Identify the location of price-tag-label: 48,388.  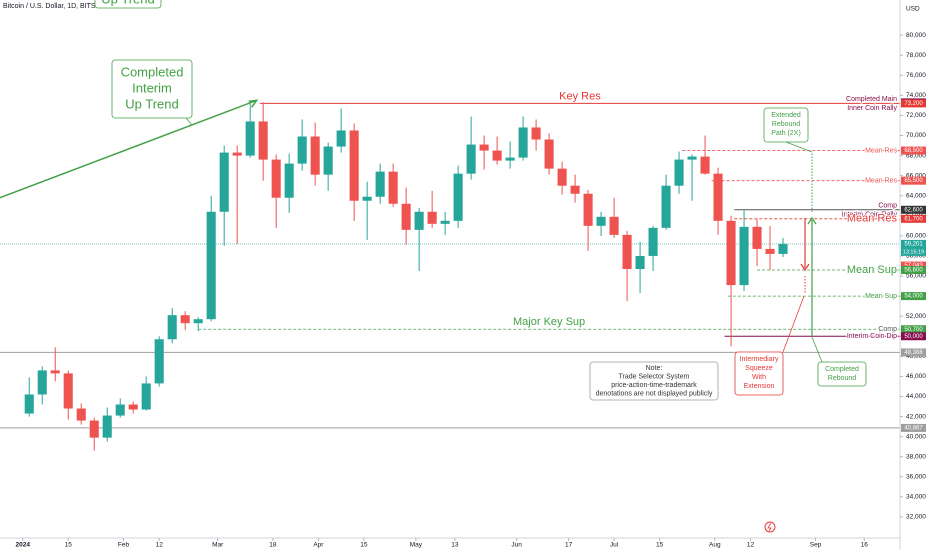
(913, 353).